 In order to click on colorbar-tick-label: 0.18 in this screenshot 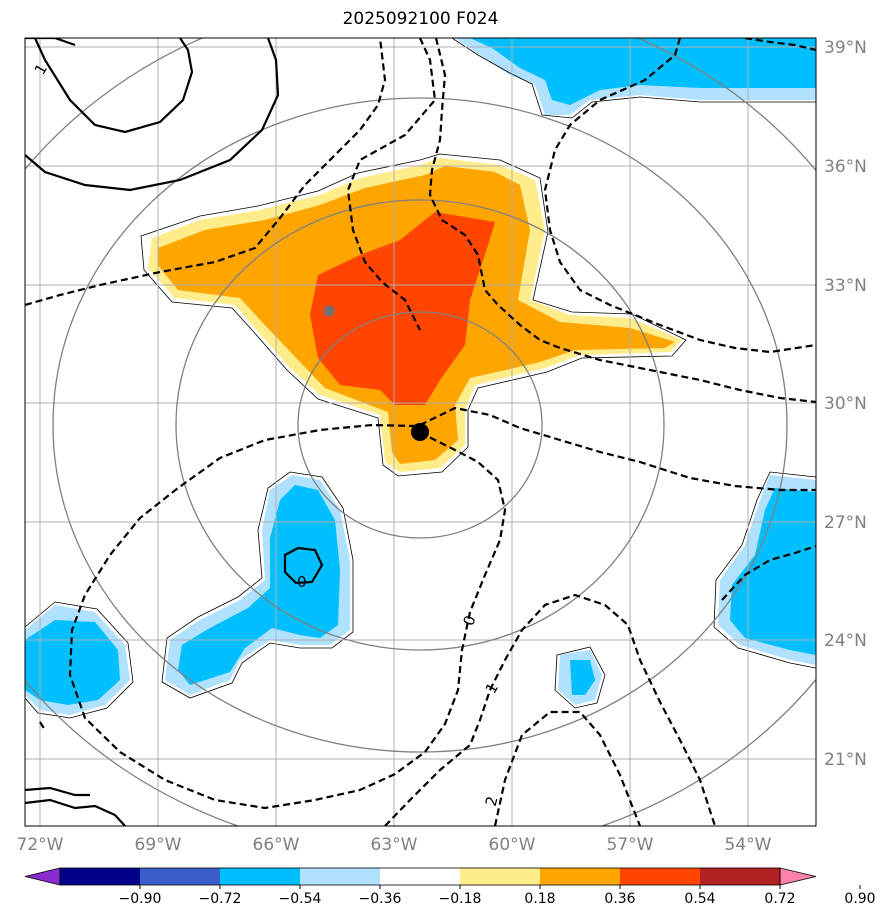, I will do `click(539, 899)`.